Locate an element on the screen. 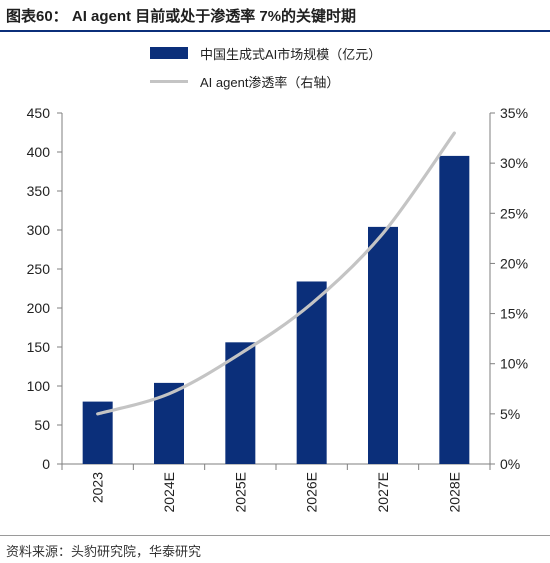  title-divider is located at coordinates (275, 31).